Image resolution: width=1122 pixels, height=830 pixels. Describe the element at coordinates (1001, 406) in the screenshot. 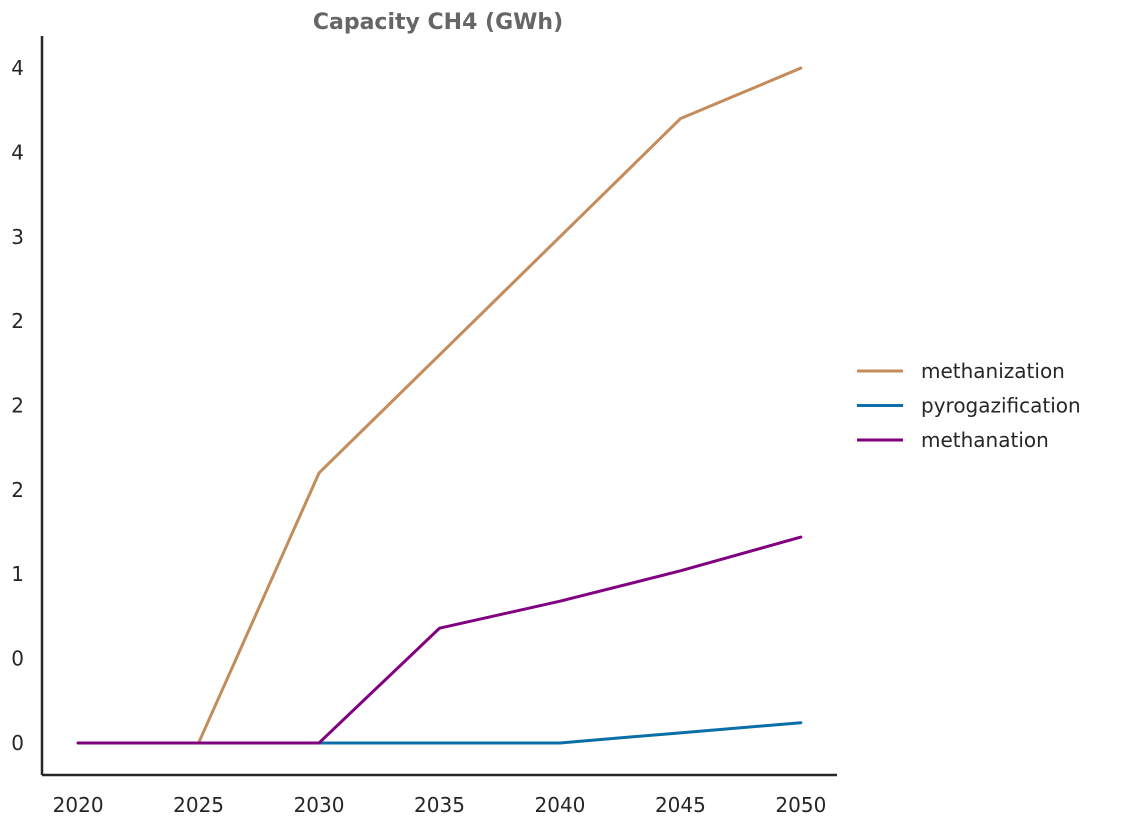

I see `legend-label-pyrogazification: pyrogazification` at that location.